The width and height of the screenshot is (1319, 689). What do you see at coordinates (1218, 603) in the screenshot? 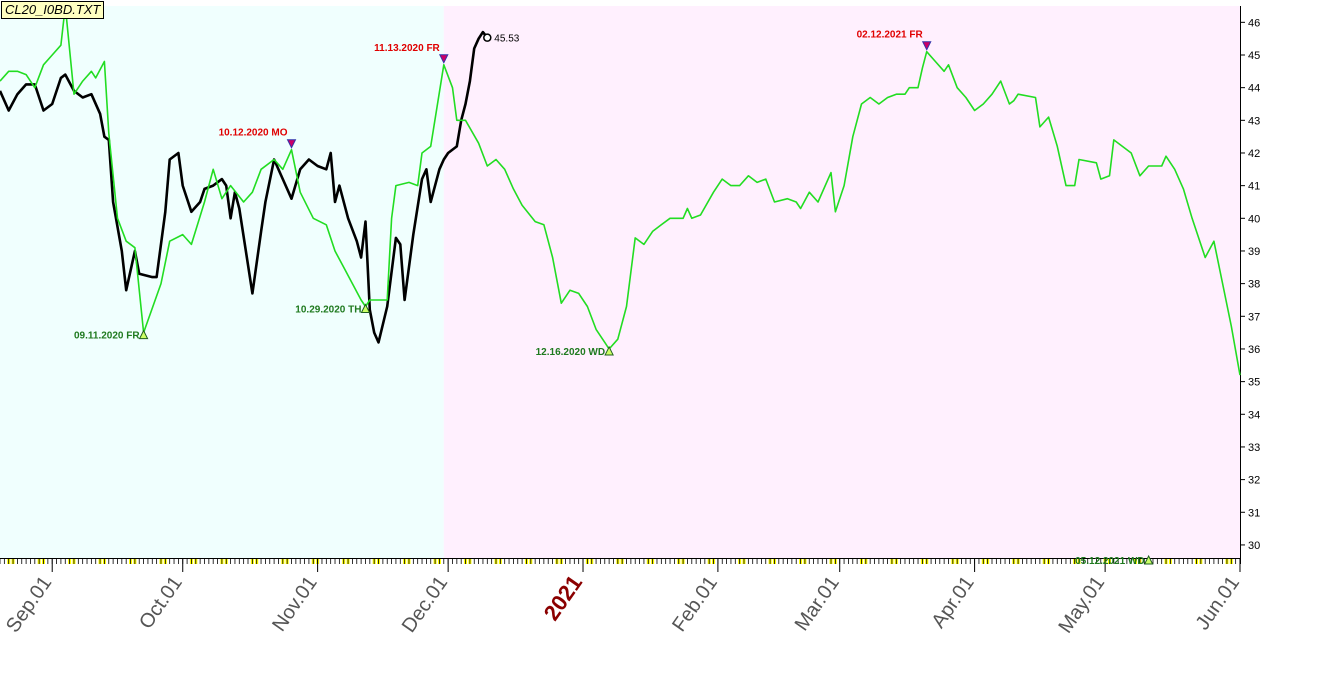
I see `x-month-label: Jun.01` at bounding box center [1218, 603].